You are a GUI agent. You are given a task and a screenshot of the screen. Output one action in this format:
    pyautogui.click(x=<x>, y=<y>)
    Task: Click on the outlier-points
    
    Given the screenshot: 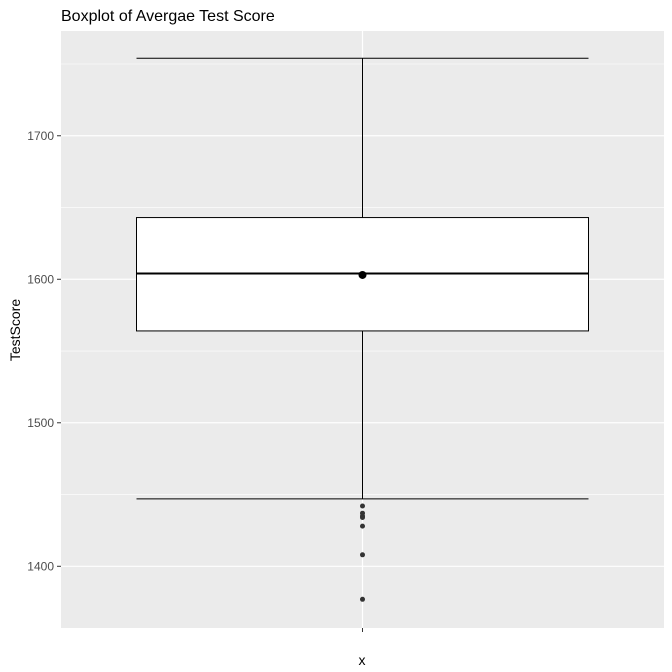 What is the action you would take?
    pyautogui.click(x=362, y=552)
    